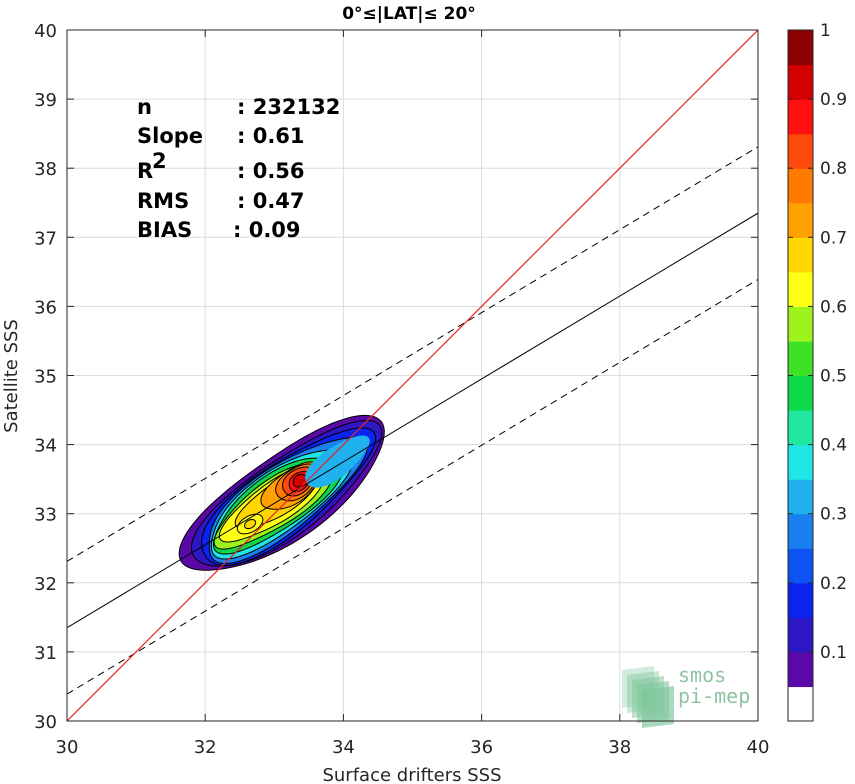 Image resolution: width=855 pixels, height=784 pixels. I want to click on stat-value: : 0.61, so click(271, 136).